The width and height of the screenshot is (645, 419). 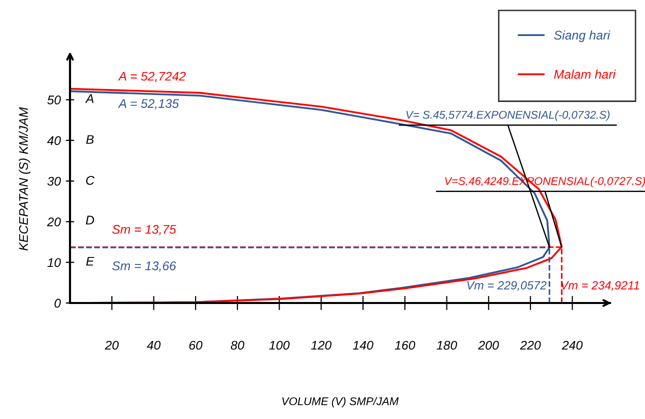 What do you see at coordinates (488, 345) in the screenshot?
I see `x-tick-label: 200` at bounding box center [488, 345].